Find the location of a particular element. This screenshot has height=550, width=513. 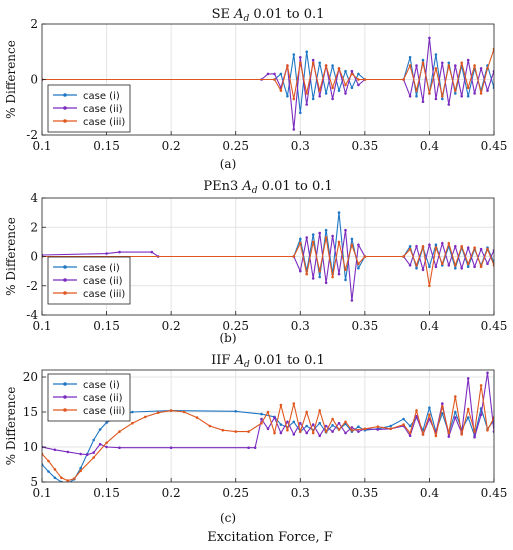

x-tick-label: 0.3 is located at coordinates (300, 493).